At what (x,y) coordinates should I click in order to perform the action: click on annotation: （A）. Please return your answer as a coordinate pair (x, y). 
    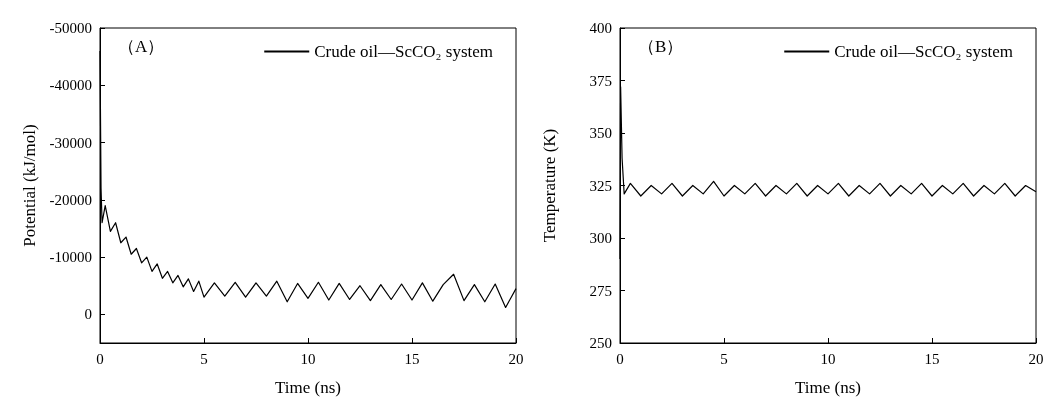
    Looking at the image, I should click on (141, 46).